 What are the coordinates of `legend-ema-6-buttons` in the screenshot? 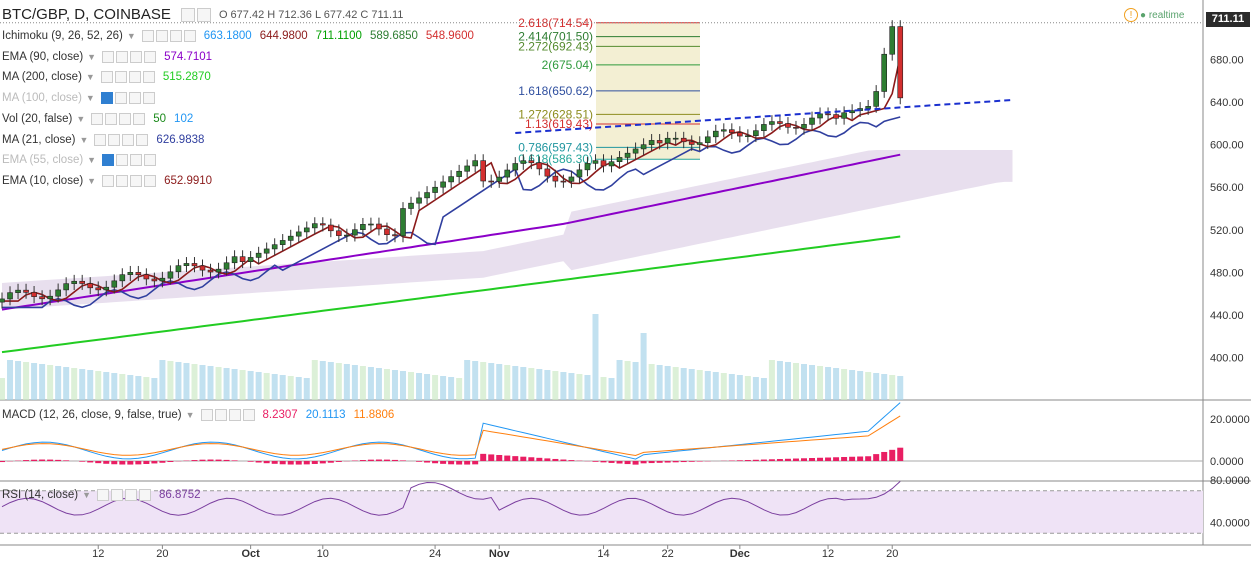 It's located at (129, 160).